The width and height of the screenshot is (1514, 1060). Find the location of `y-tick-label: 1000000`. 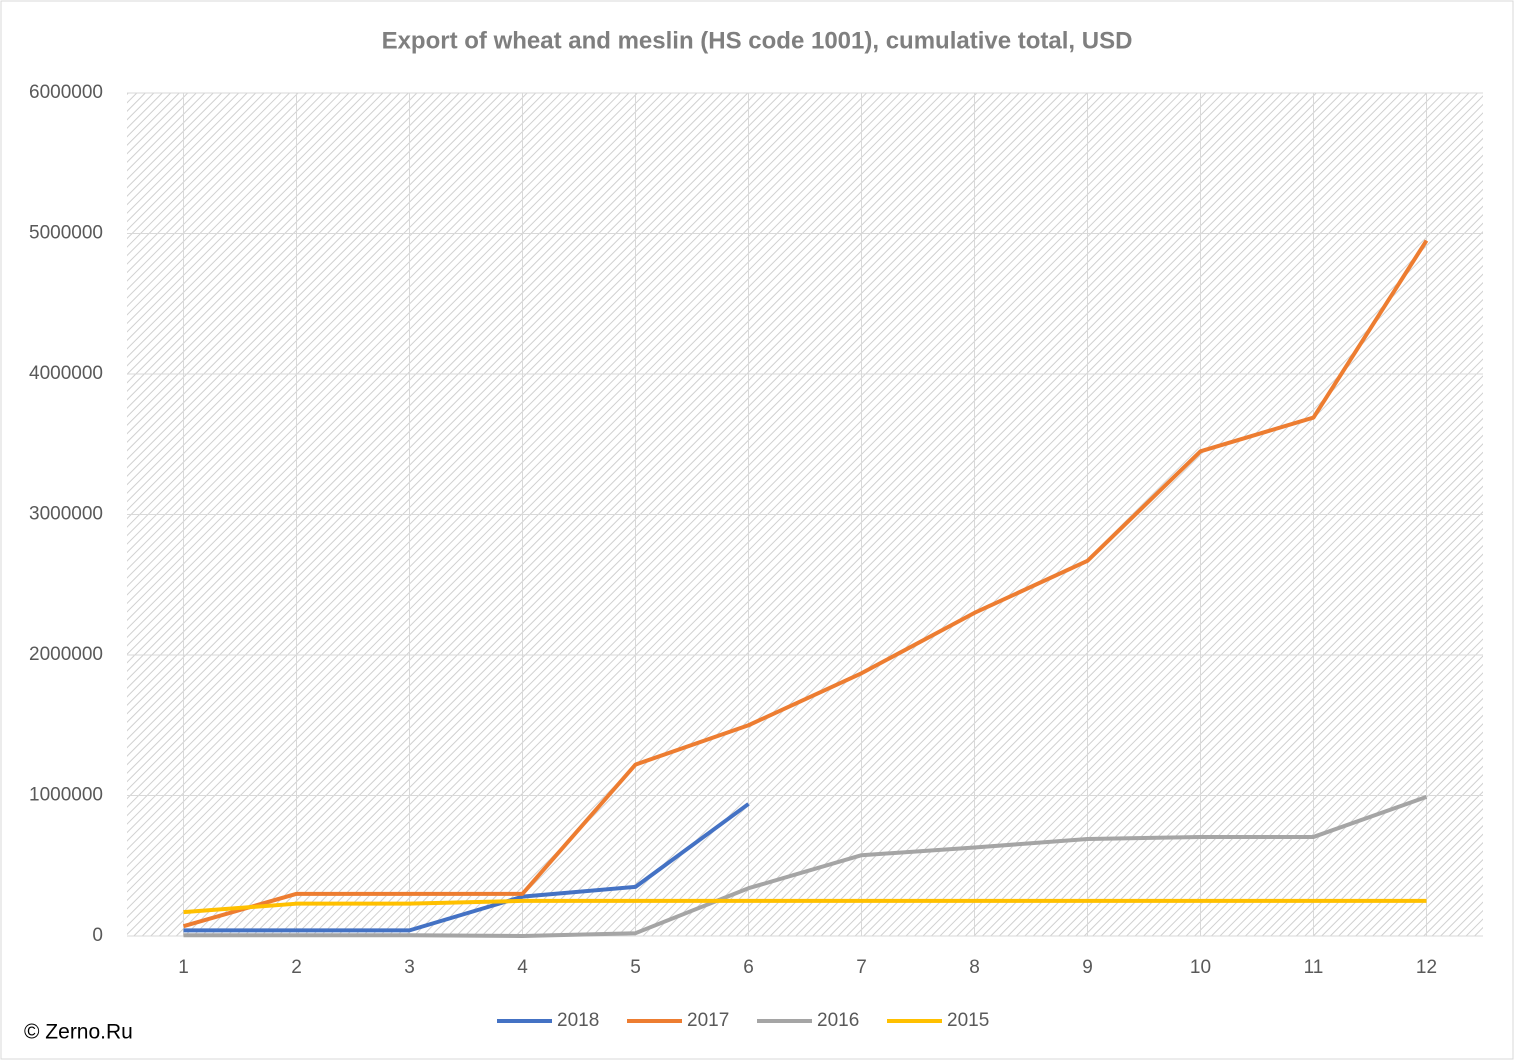

y-tick-label: 1000000 is located at coordinates (66, 795).